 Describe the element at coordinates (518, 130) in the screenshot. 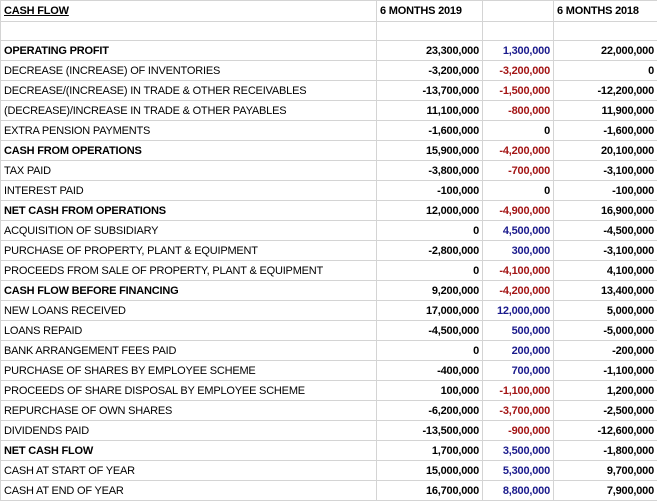

I see `change-value: 0` at that location.